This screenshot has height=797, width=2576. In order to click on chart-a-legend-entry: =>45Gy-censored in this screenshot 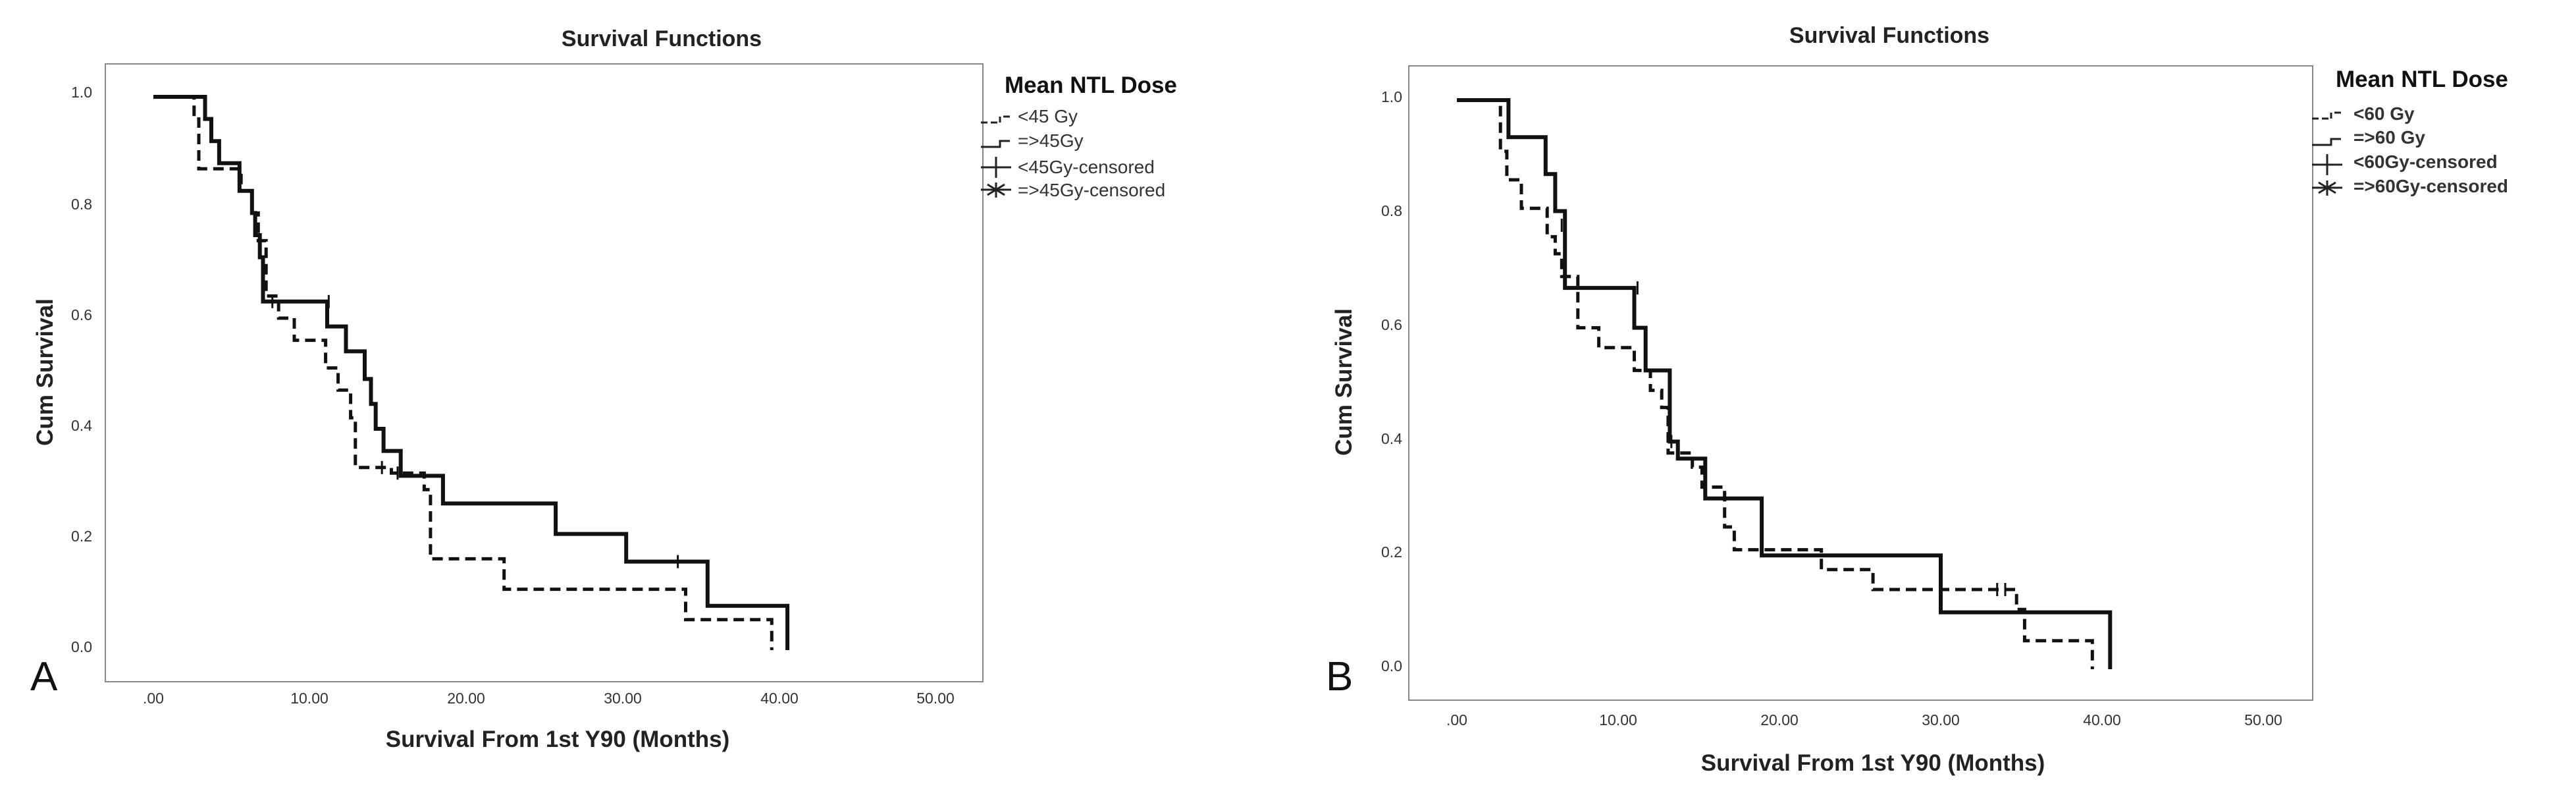, I will do `click(1091, 190)`.